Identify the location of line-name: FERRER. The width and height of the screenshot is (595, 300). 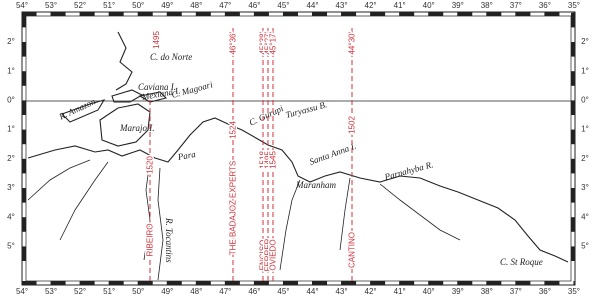
(268, 254).